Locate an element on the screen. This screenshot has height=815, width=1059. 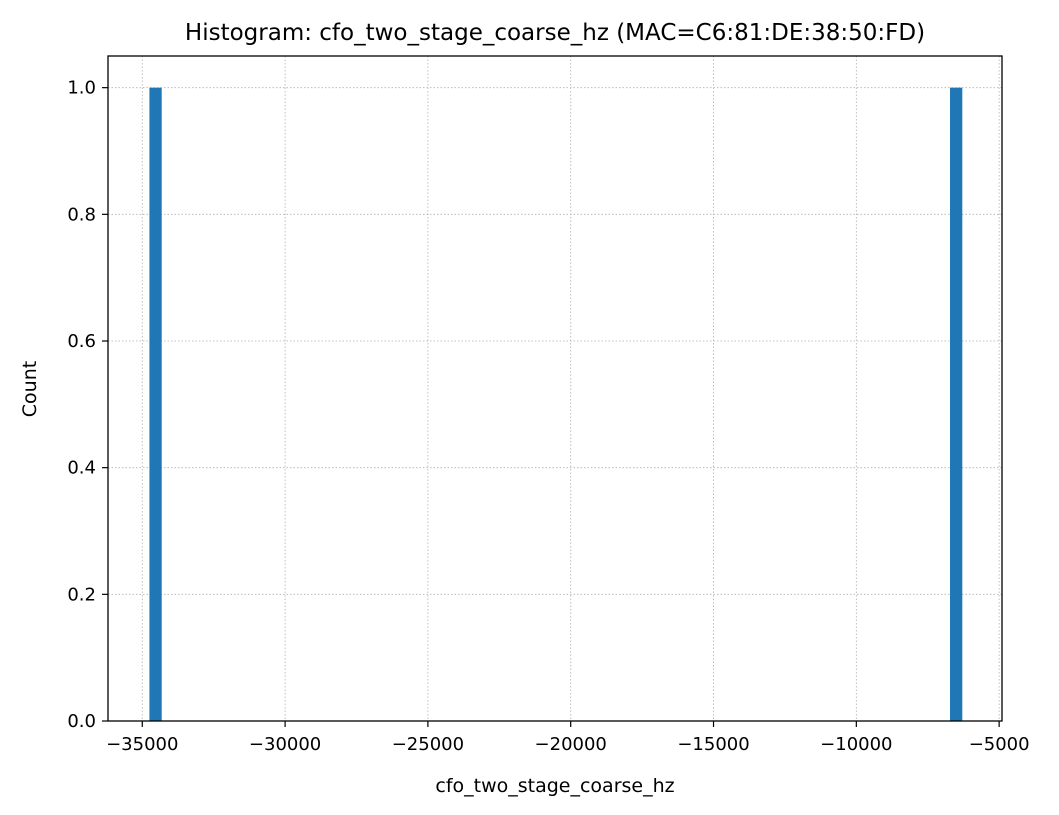
x-tick-label: −20000 is located at coordinates (571, 744).